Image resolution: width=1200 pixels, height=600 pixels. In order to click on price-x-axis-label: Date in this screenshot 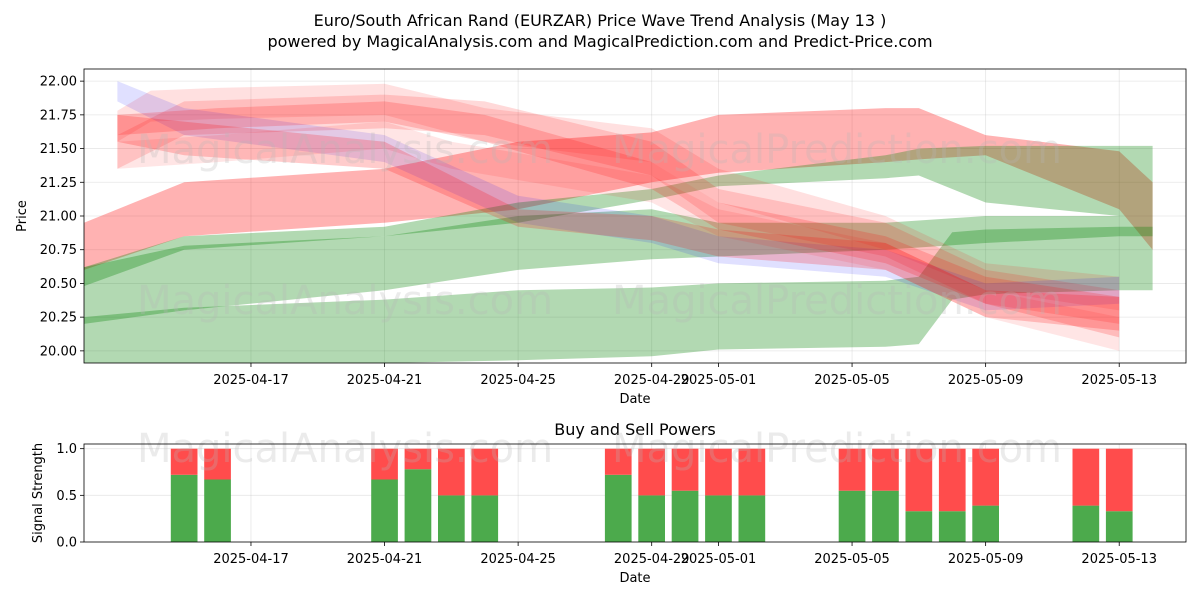, I will do `click(634, 399)`.